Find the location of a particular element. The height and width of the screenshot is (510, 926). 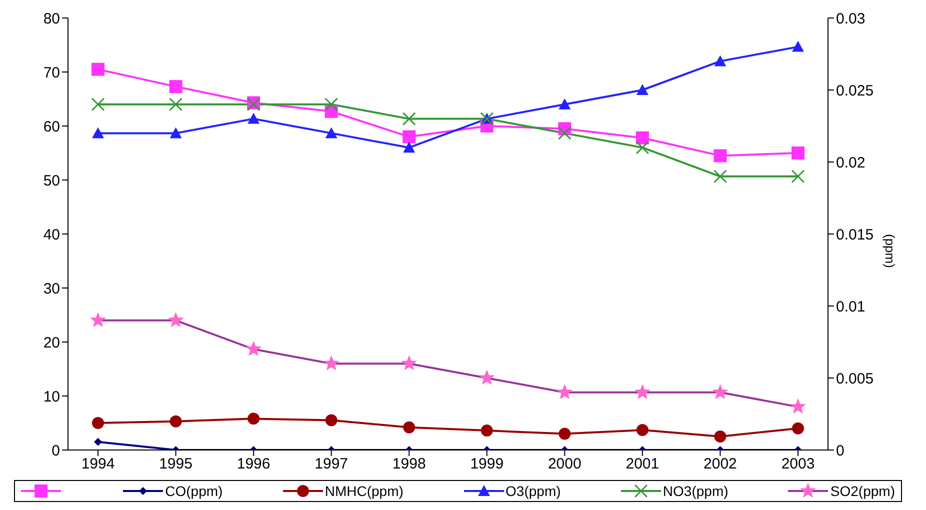

x-tick-label: 1998 is located at coordinates (409, 464).